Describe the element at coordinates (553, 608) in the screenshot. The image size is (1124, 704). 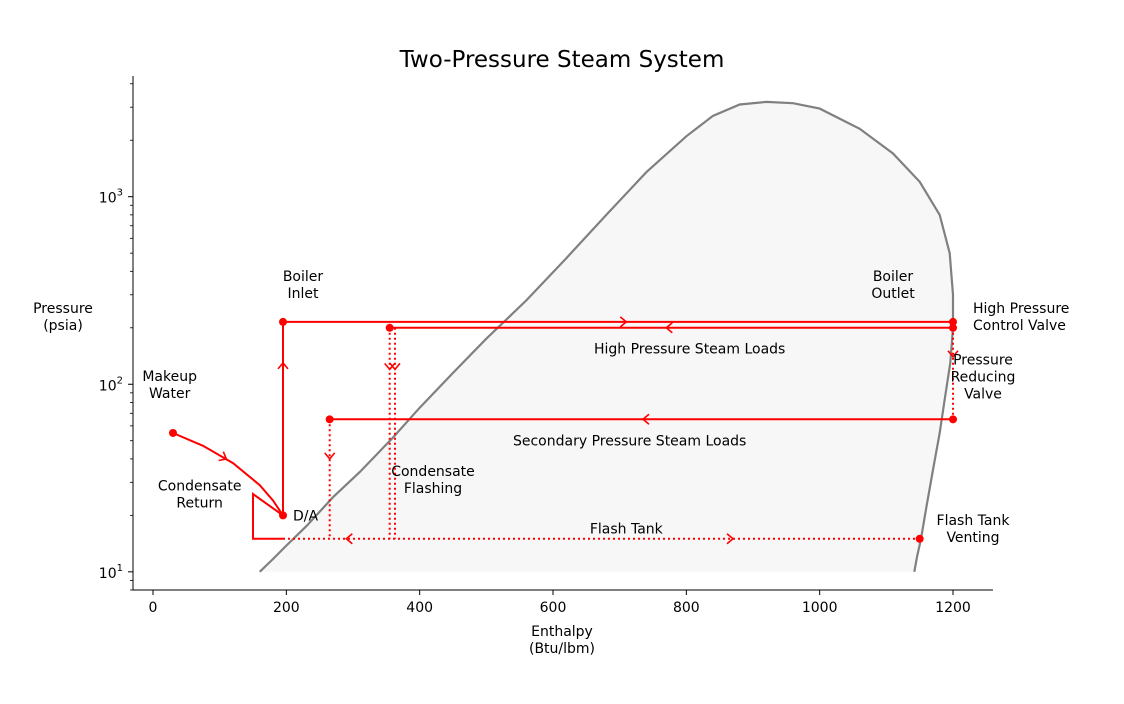
I see `x-tick-label: 600` at that location.